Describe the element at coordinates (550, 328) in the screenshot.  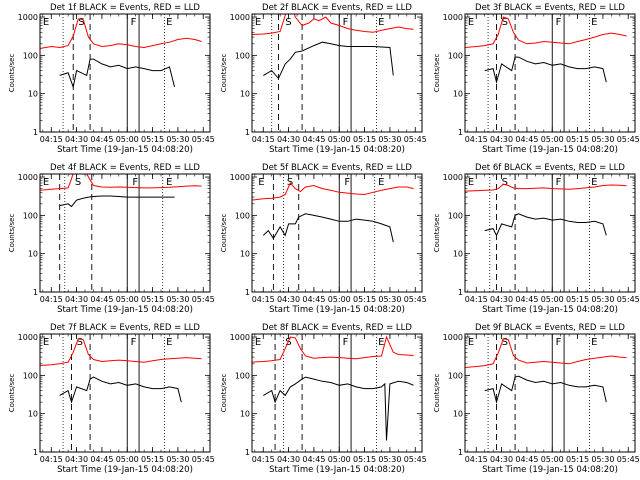
I see `panel-title: Det 9f BLACK = Events, RED = LLD` at that location.